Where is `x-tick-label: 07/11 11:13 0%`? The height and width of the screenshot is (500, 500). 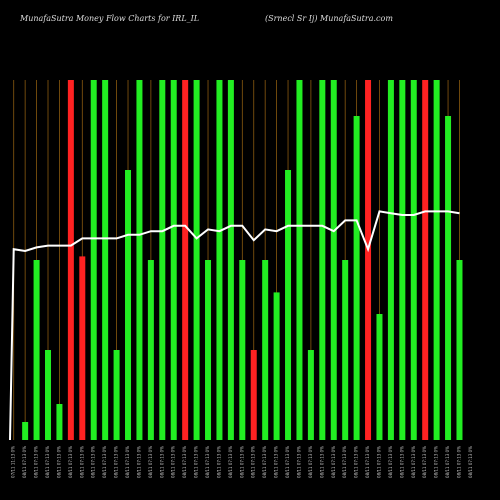 x-tick-label: 07/11 11:13 0% is located at coordinates (13, 462).